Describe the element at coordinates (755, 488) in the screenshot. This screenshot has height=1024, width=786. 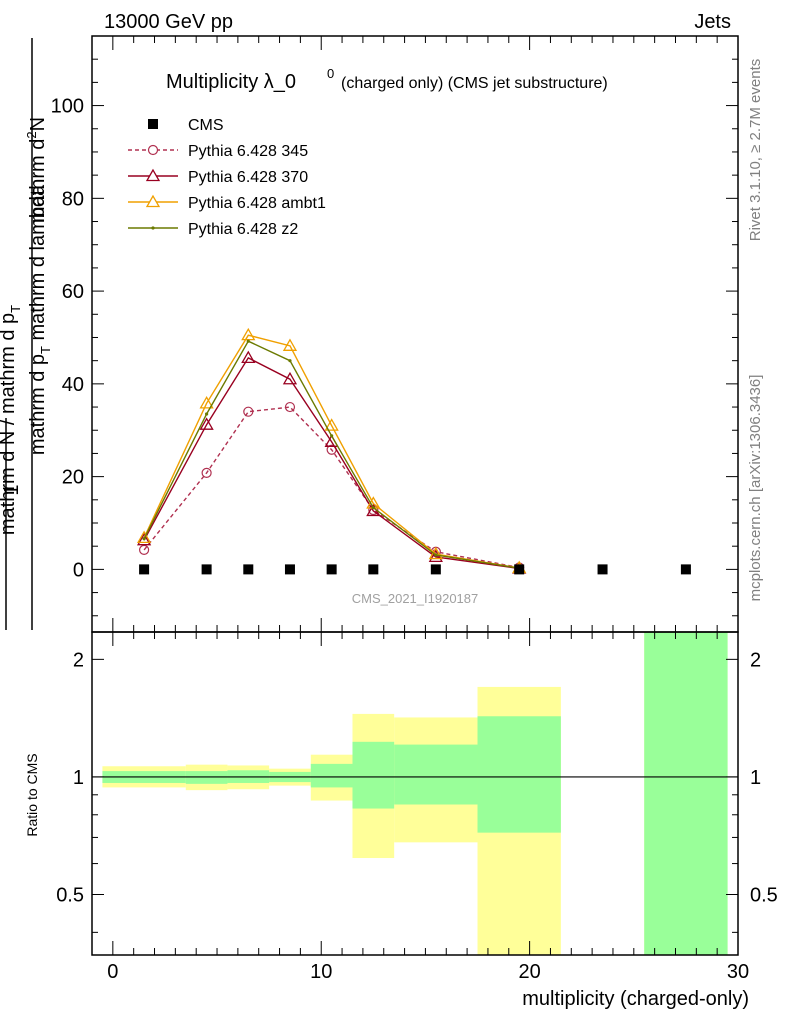
I see `mcplots-label: mcplots.cern.ch [arXiv:1306.3436]` at that location.